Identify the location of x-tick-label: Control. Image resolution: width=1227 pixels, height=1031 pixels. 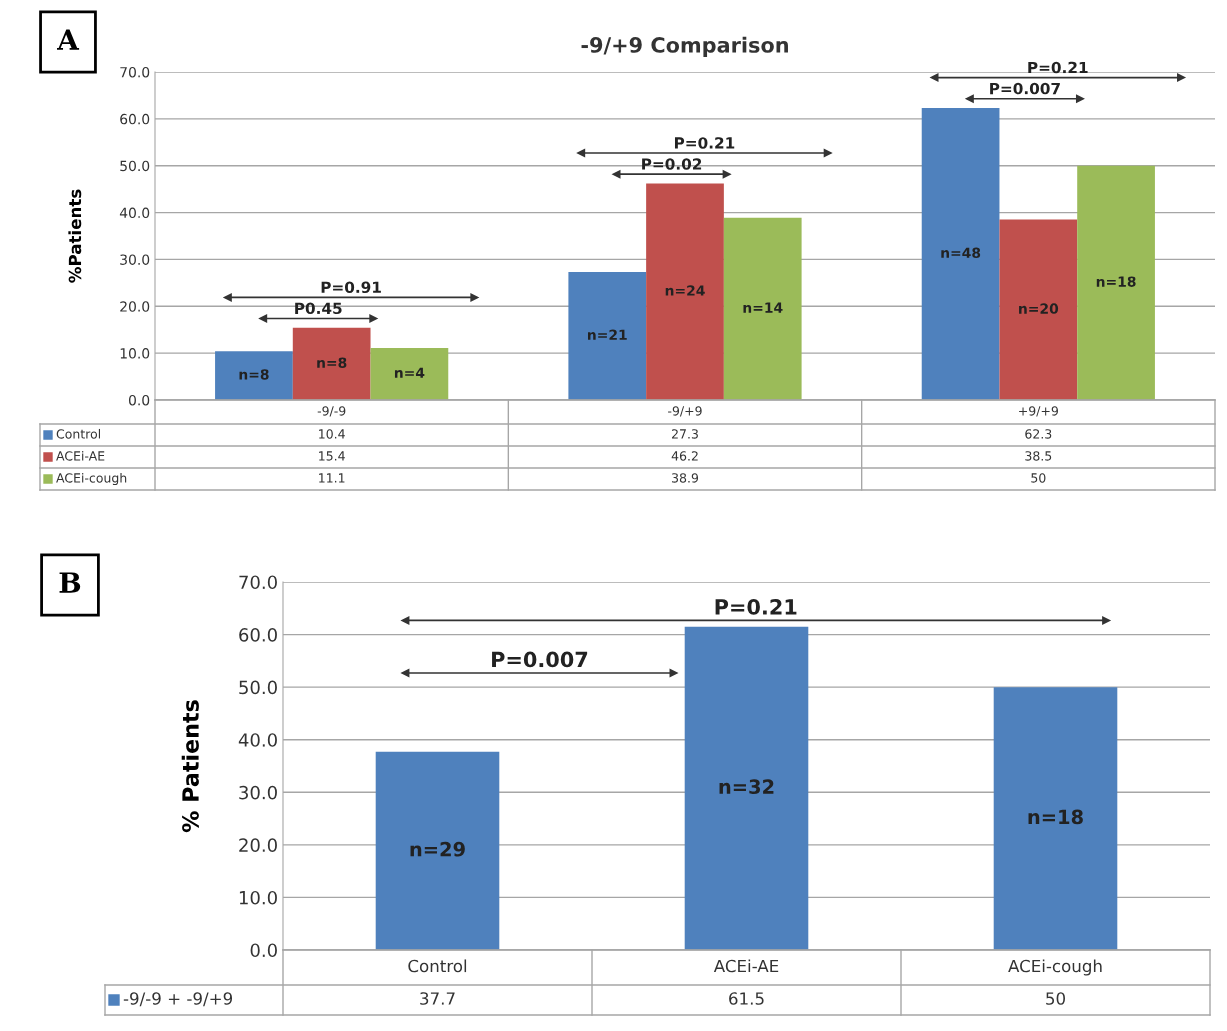
(437, 966).